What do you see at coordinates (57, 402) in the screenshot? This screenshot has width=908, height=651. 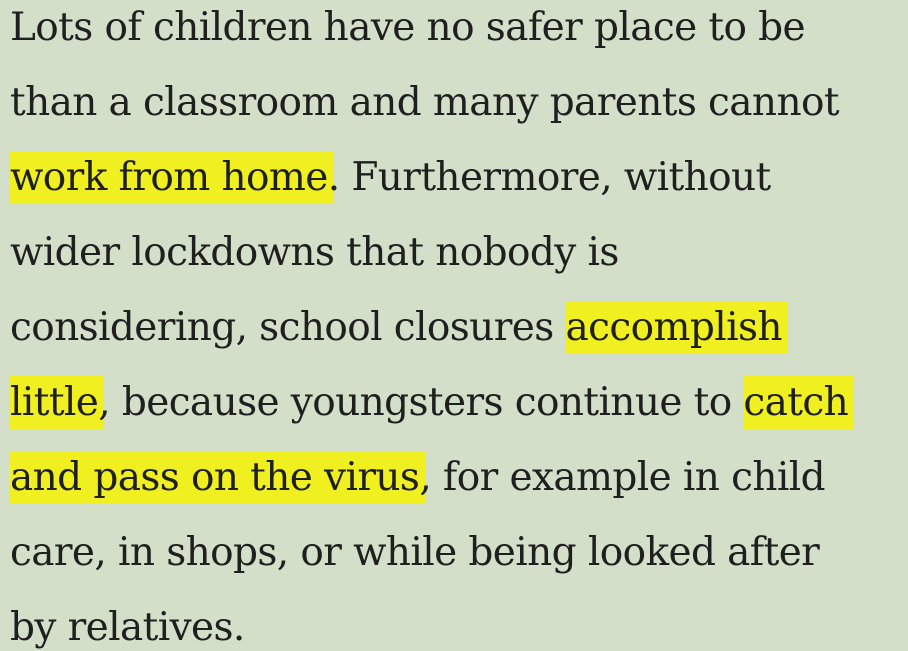 I see `highlighted-text: little` at bounding box center [57, 402].